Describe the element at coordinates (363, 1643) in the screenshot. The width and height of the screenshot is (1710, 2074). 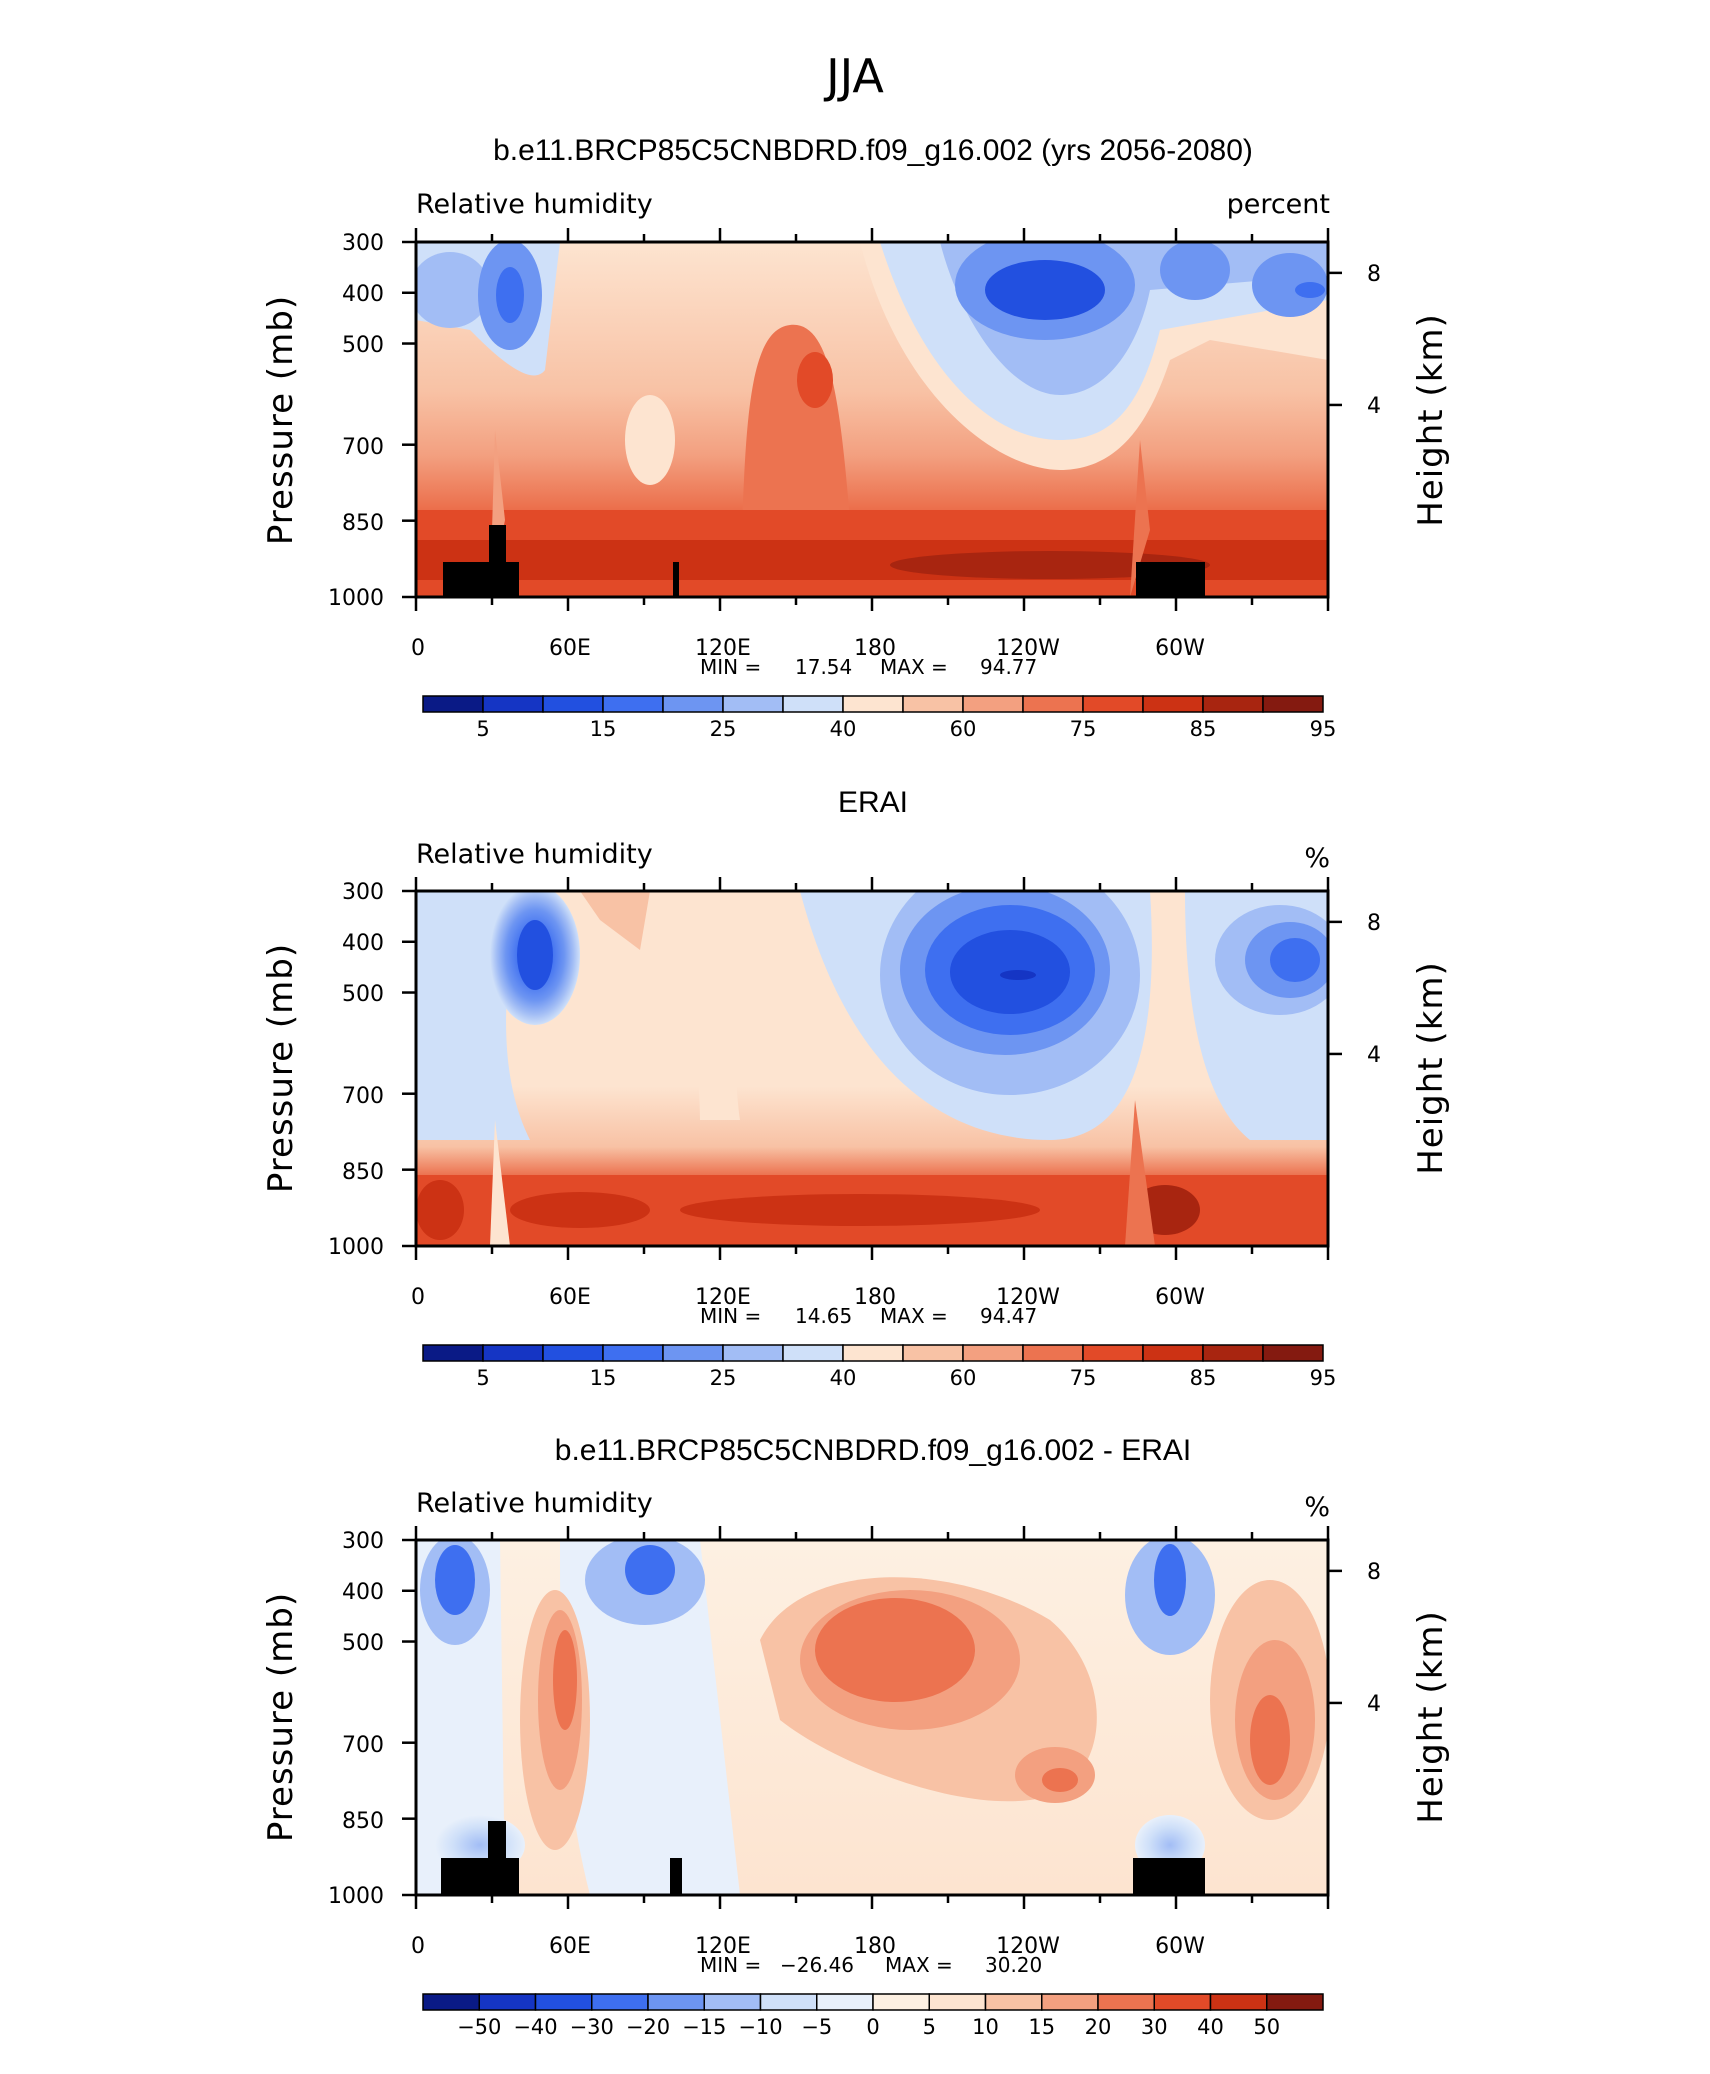
I see `y-tick: 500` at that location.